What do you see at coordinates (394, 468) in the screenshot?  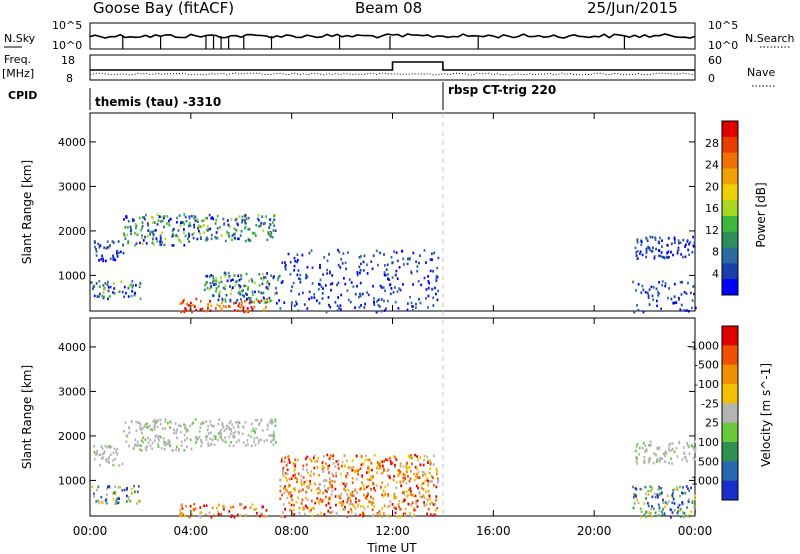 I see `velocity-echoes` at bounding box center [394, 468].